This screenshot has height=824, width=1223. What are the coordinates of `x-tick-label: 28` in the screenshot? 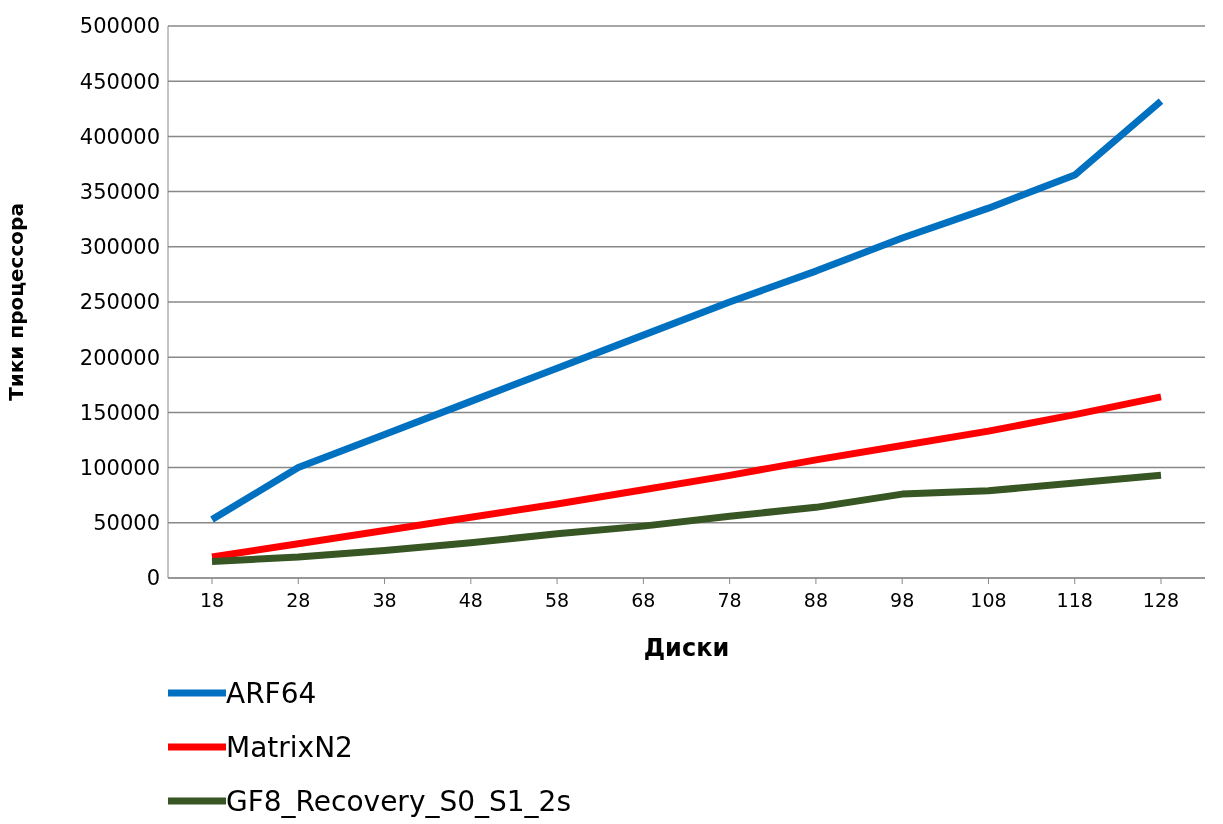 It's located at (298, 600).